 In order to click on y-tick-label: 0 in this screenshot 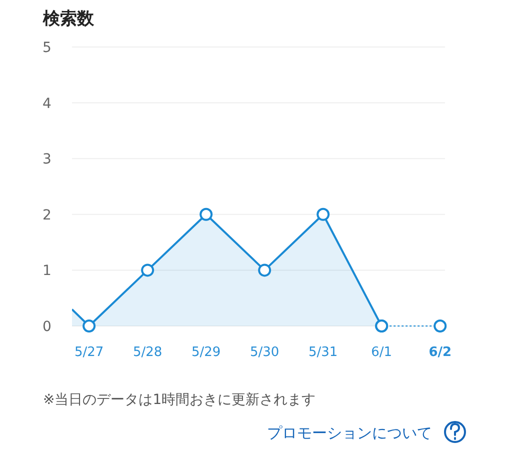, I will do `click(47, 327)`.